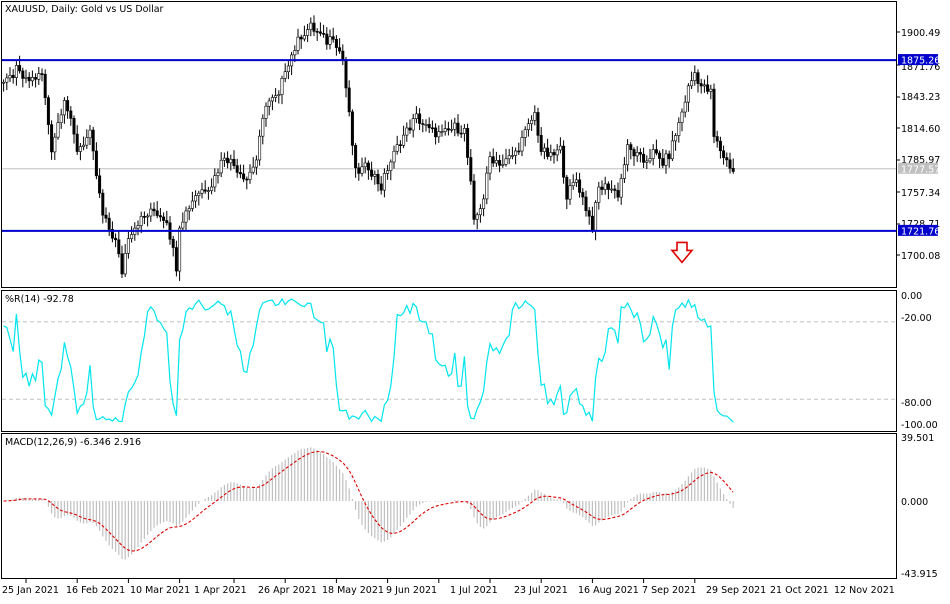 The width and height of the screenshot is (950, 604). Describe the element at coordinates (95, 590) in the screenshot. I see `x-tick-label: 16 Feb 2021` at that location.